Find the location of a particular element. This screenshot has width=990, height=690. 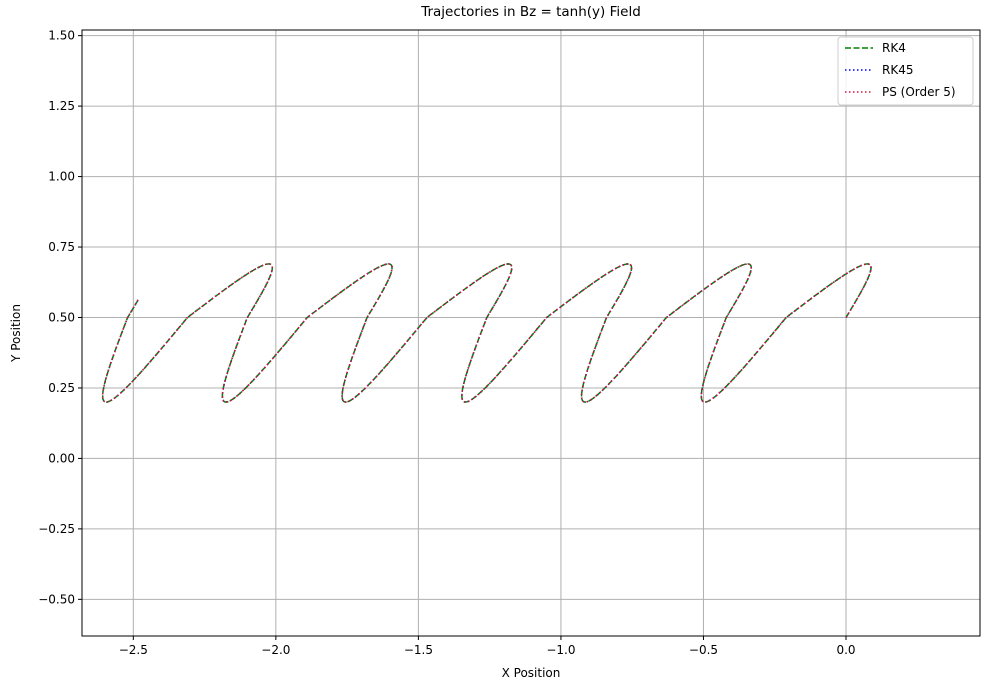

y-tick-label: 1.50 is located at coordinates (61, 36).